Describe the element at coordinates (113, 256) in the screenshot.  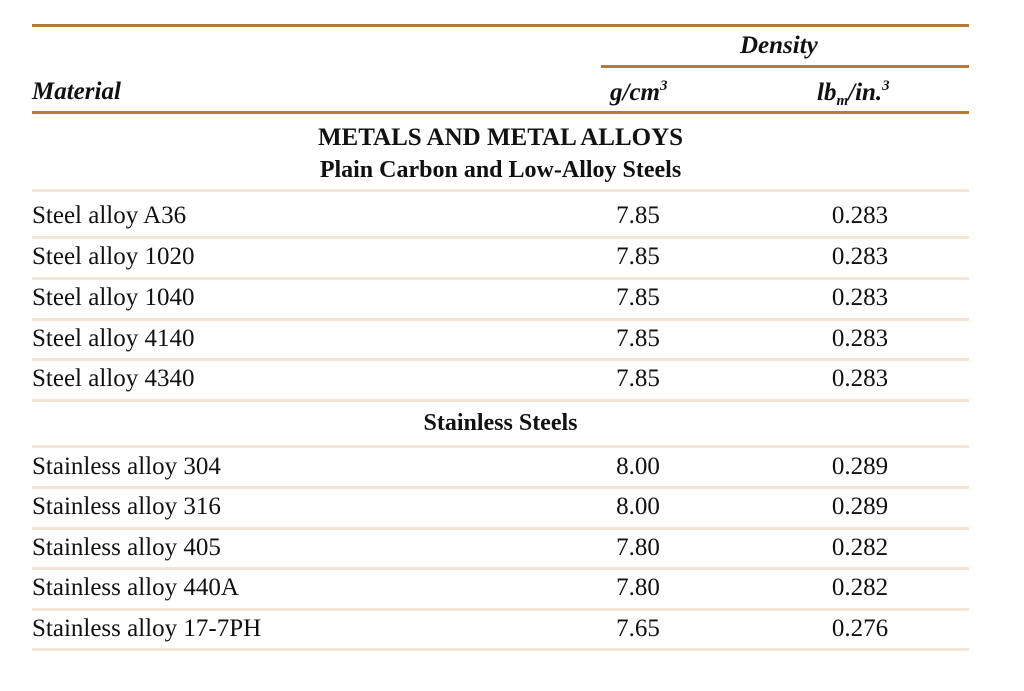
I see `material-cell: Steel alloy 1020` at that location.